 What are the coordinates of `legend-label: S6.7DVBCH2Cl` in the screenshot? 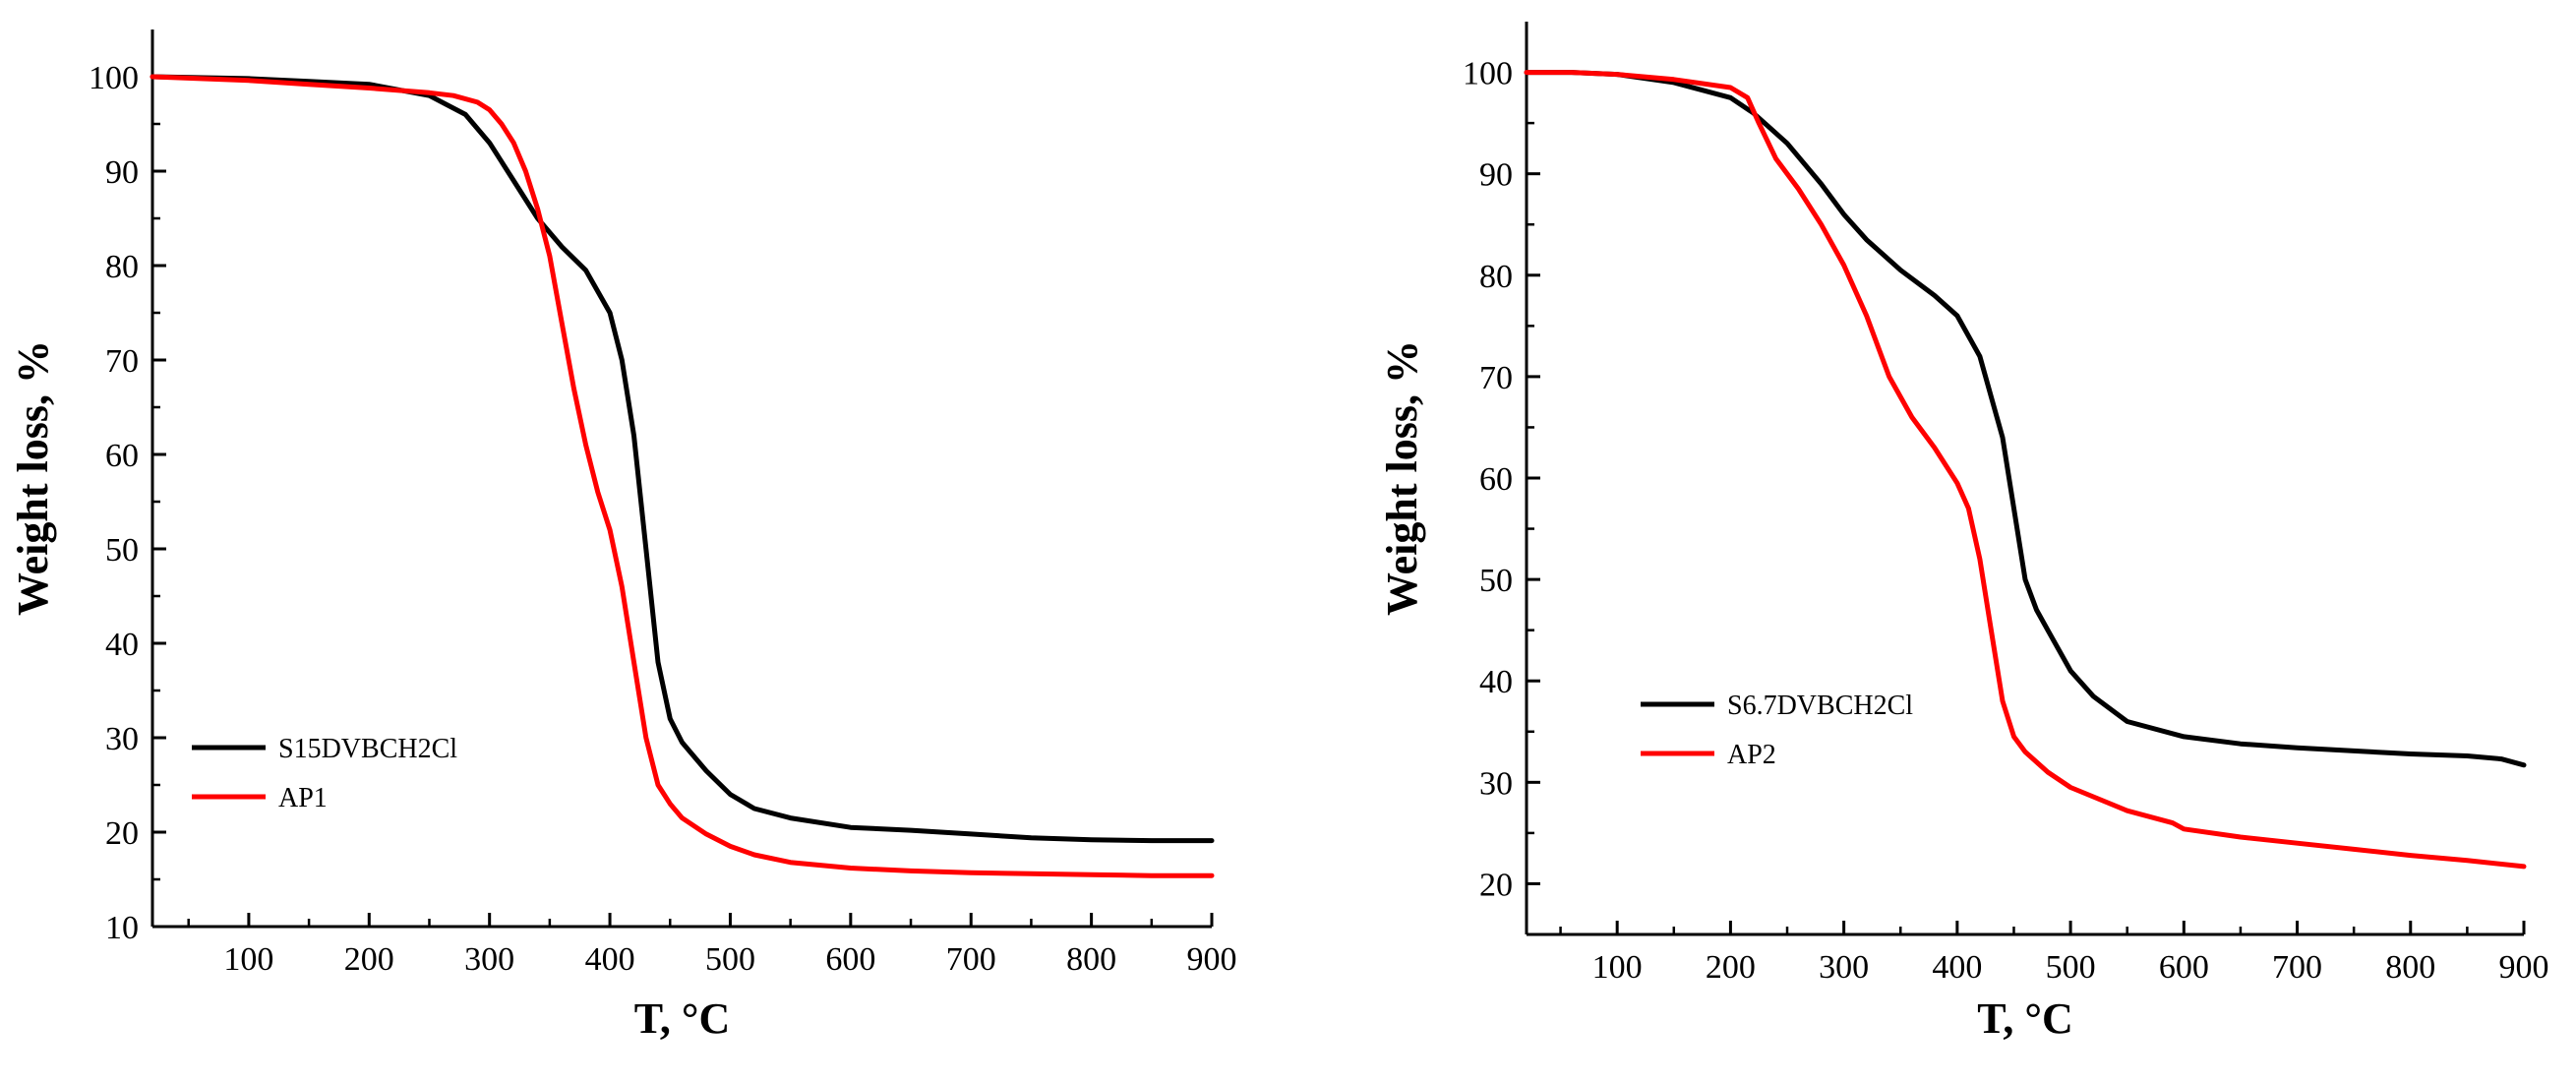 It's located at (1820, 706).